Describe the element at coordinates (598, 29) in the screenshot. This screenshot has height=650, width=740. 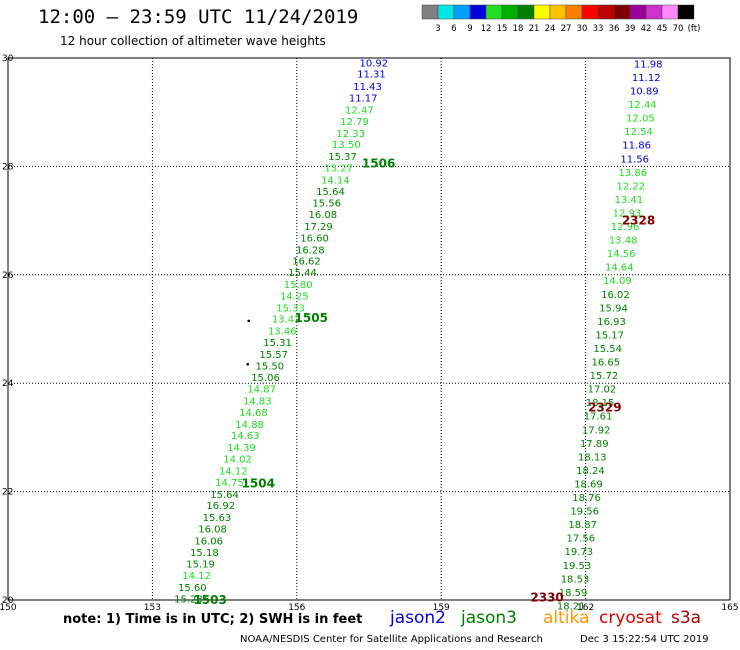
I see `color-scale-label: 33` at that location.